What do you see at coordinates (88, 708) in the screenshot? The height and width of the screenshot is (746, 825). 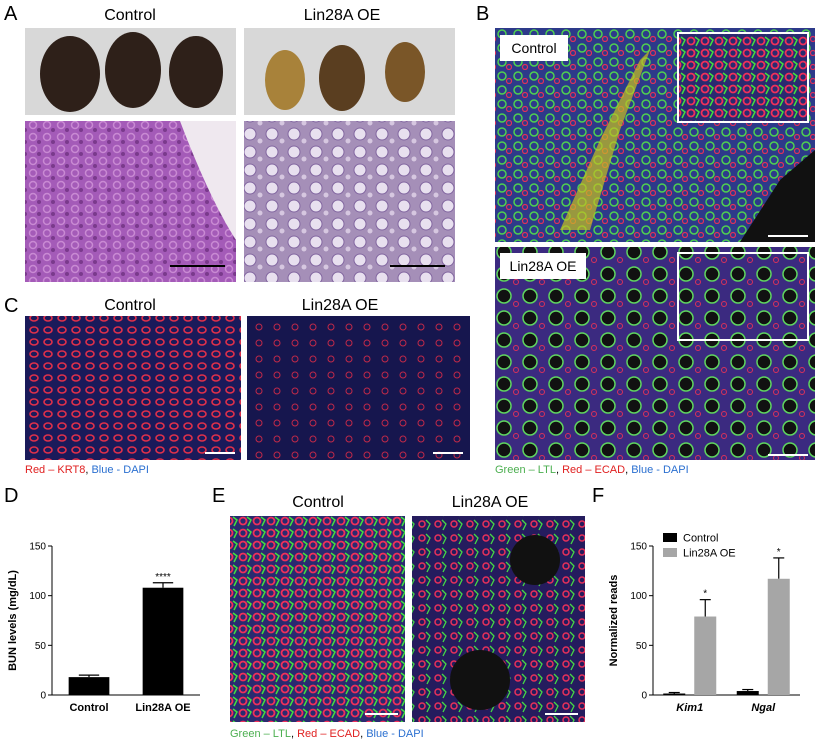 I see `x-tick-label: Control` at bounding box center [88, 708].